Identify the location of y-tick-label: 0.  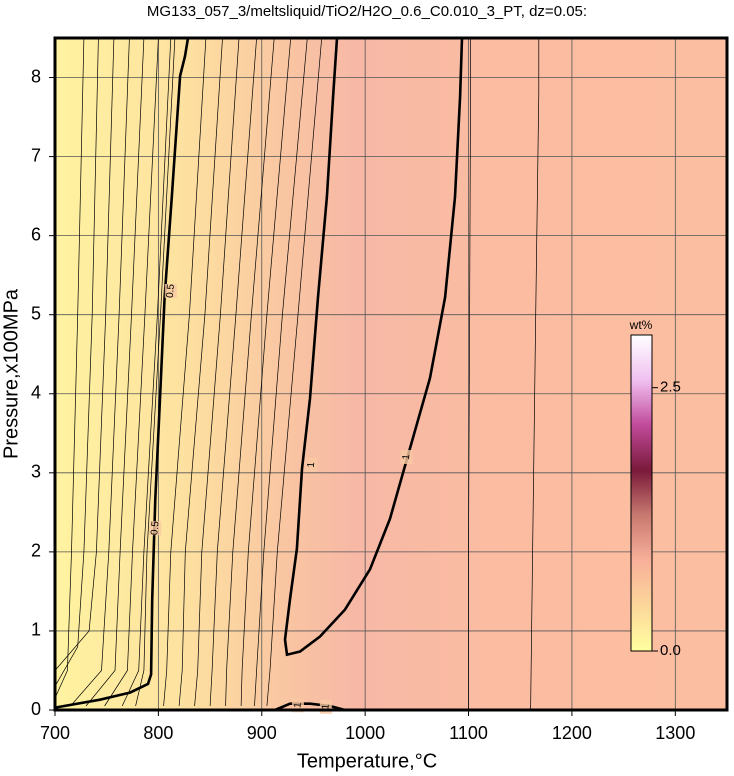
(36, 709).